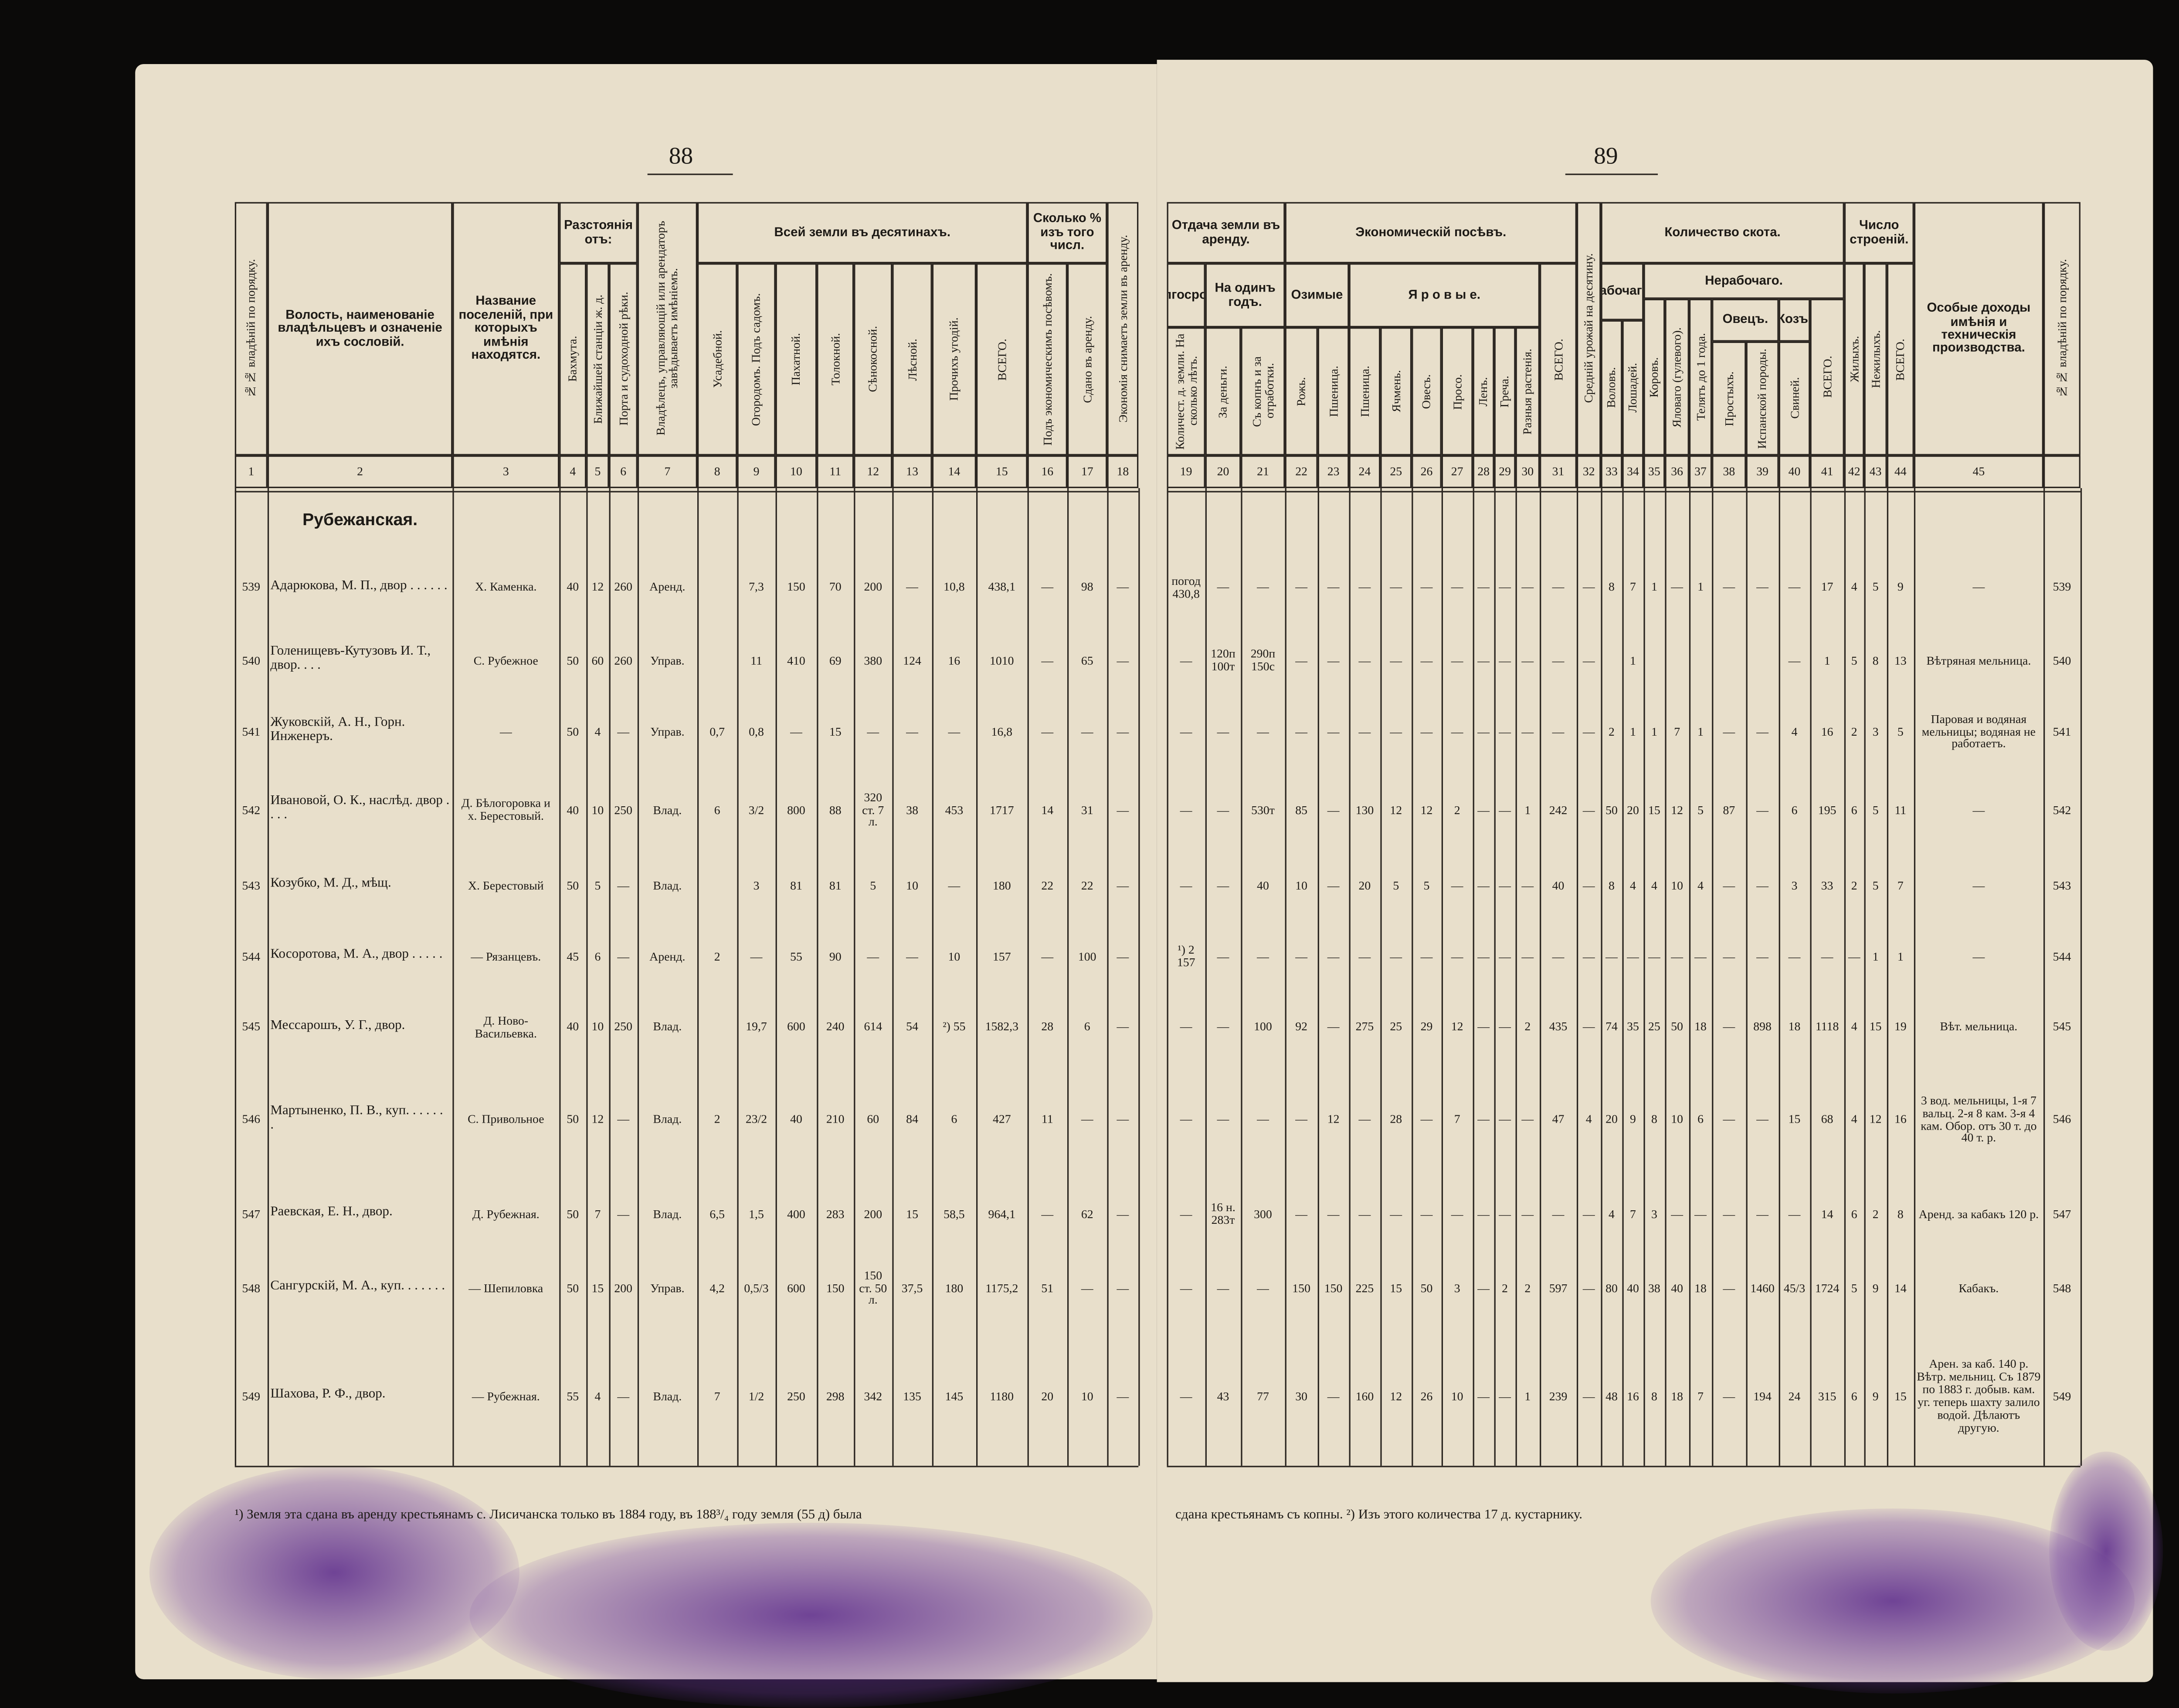  What do you see at coordinates (835, 1395) in the screenshot?
I see `table-cell: 298` at bounding box center [835, 1395].